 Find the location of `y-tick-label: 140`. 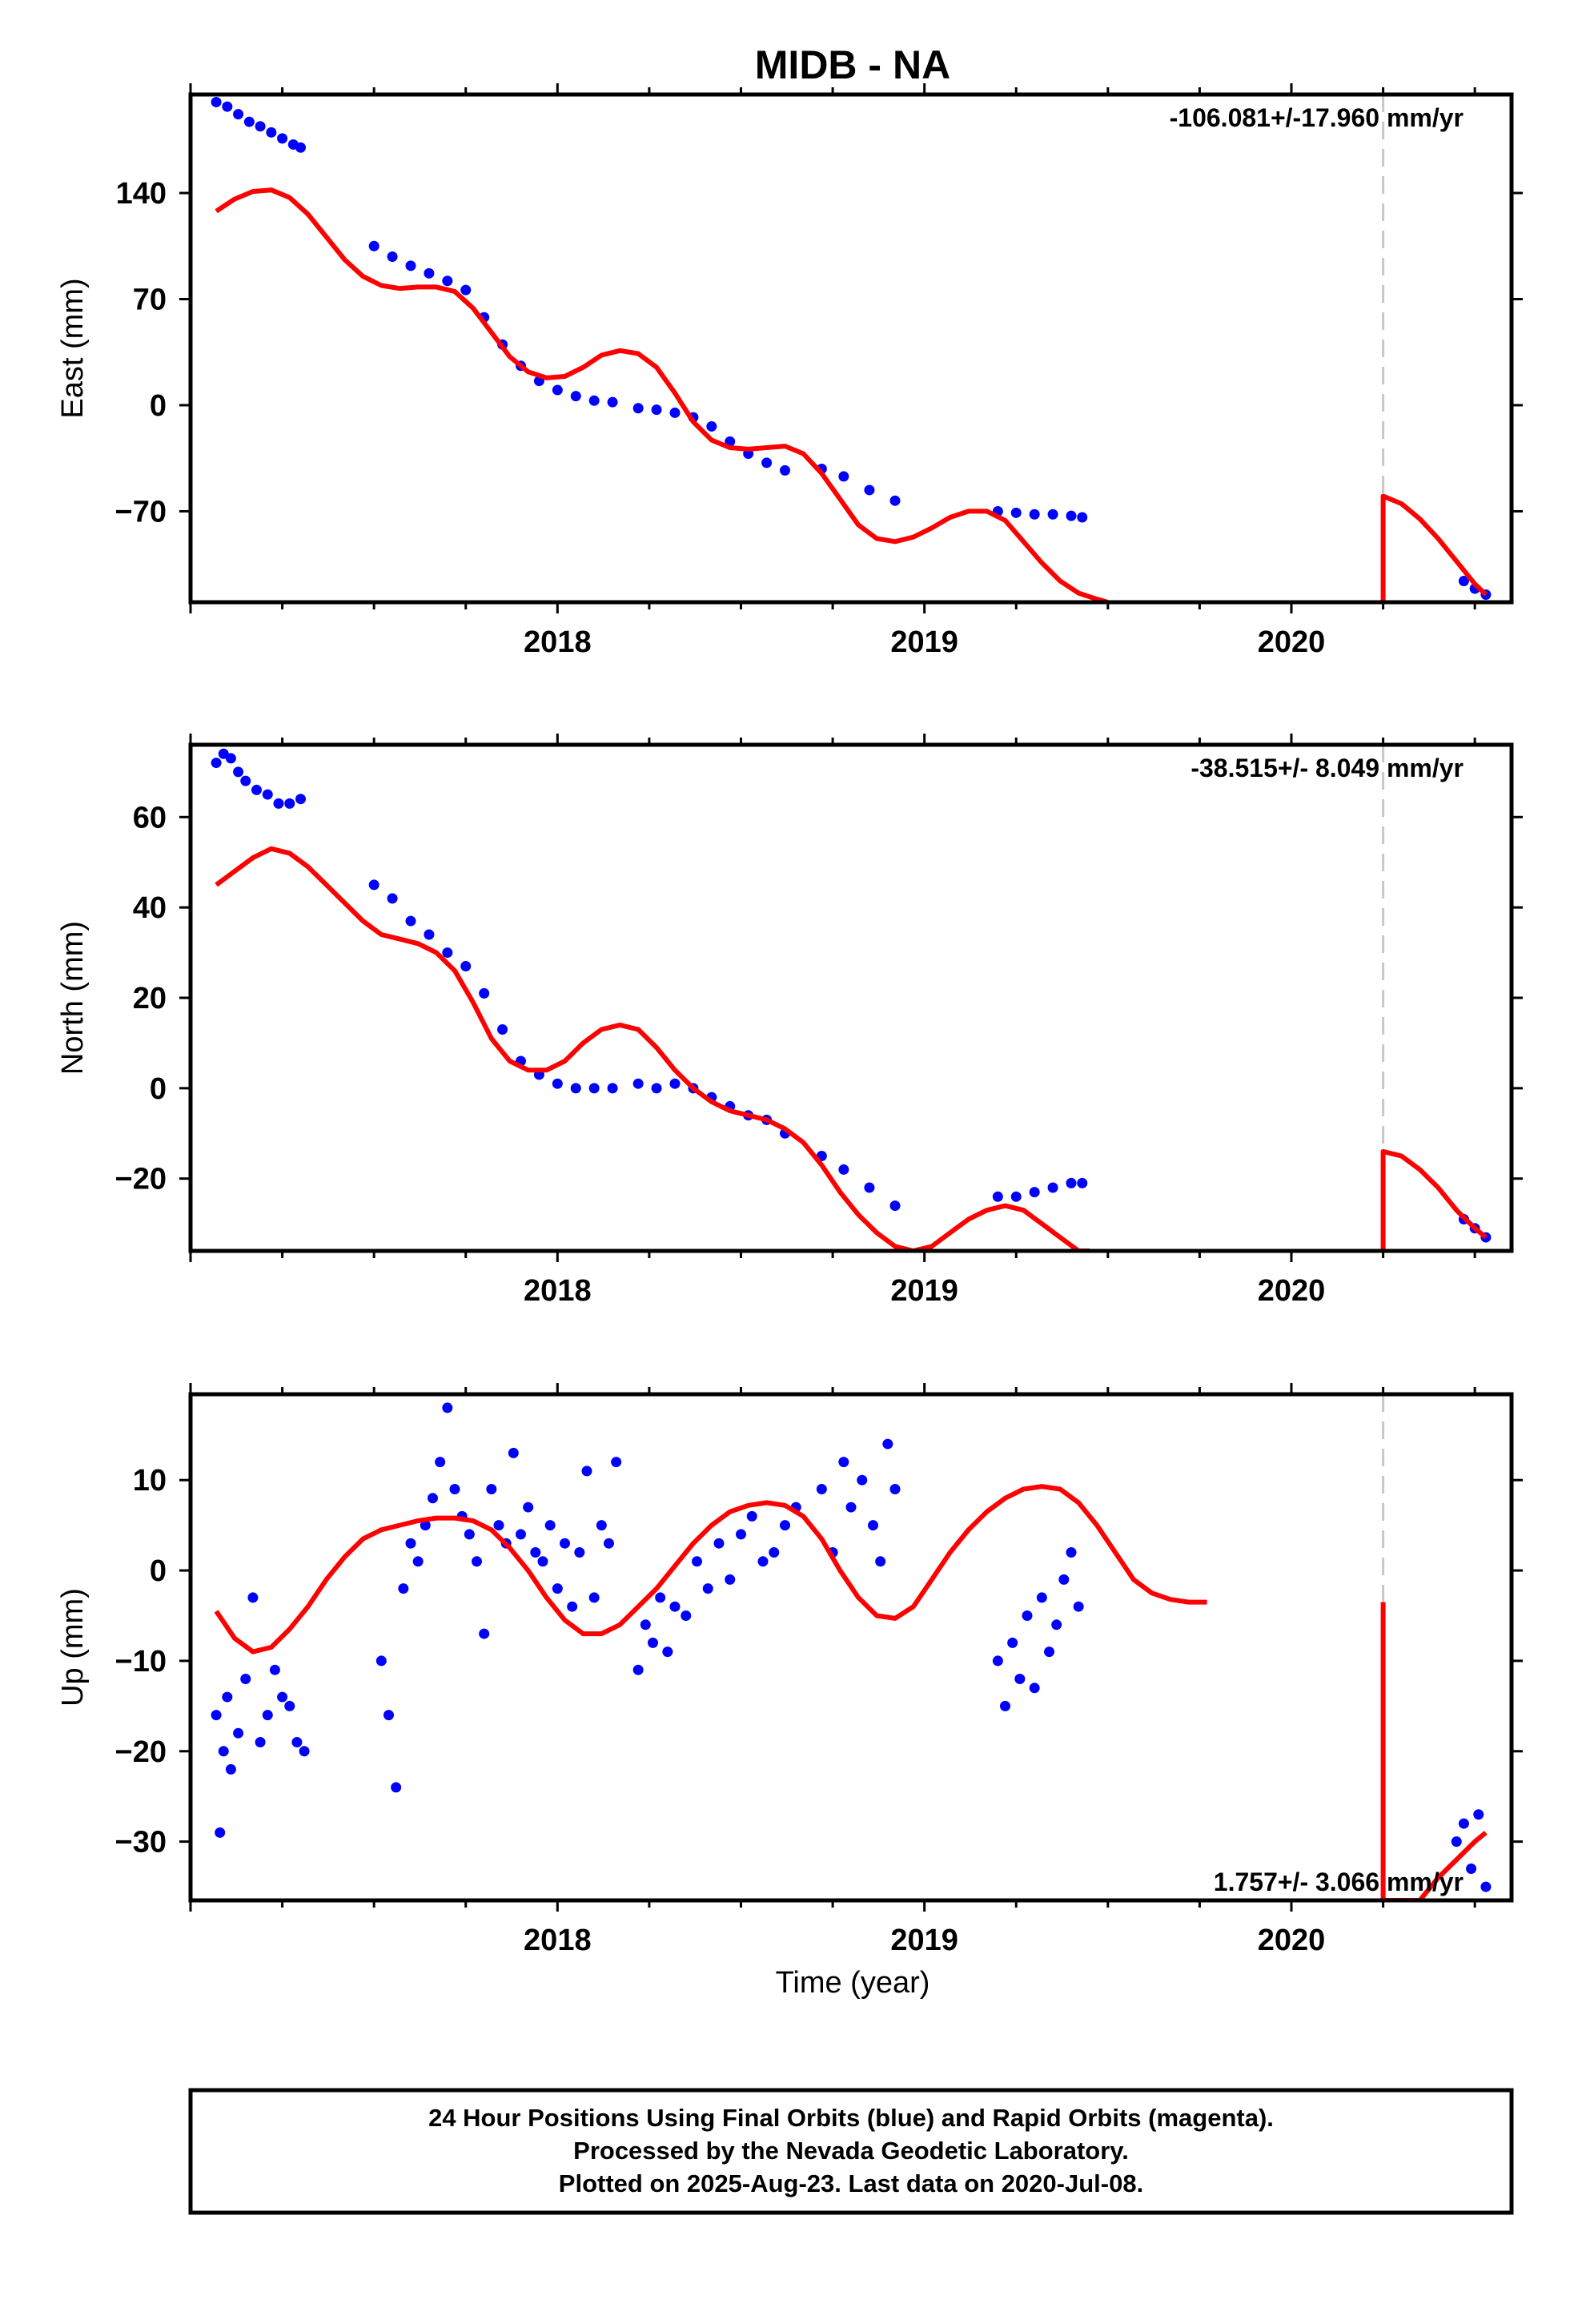

y-tick-label: 140 is located at coordinates (141, 194).